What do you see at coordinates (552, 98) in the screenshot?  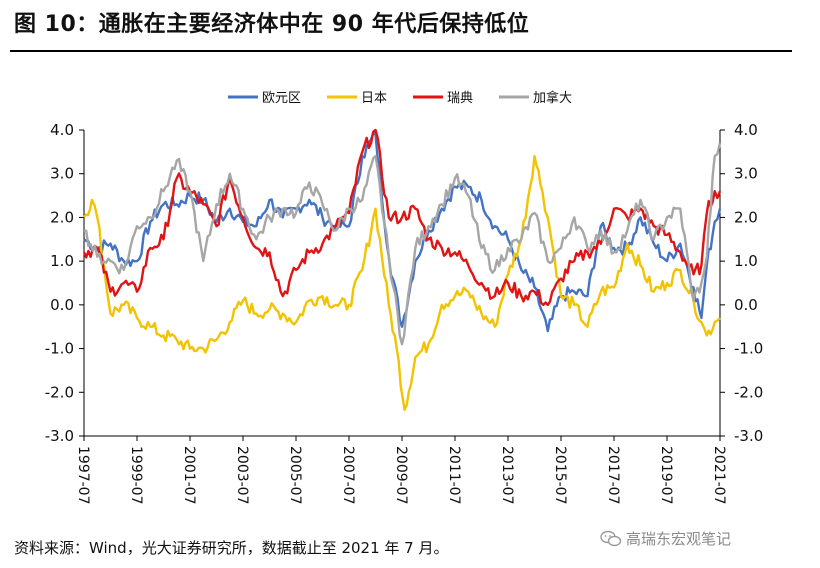 I see `legend-label-3: 加拿大` at bounding box center [552, 98].